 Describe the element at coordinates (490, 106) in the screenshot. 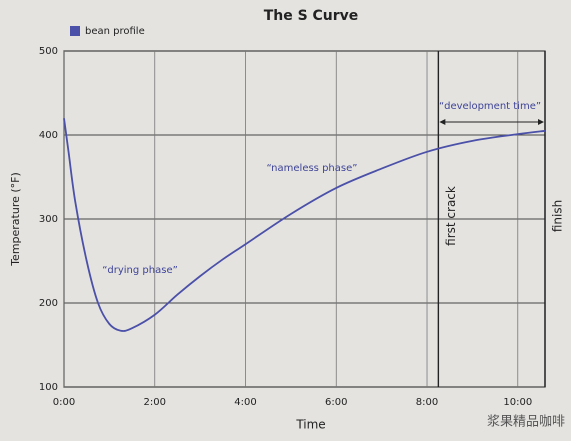

I see `annotation: “development time”` at that location.